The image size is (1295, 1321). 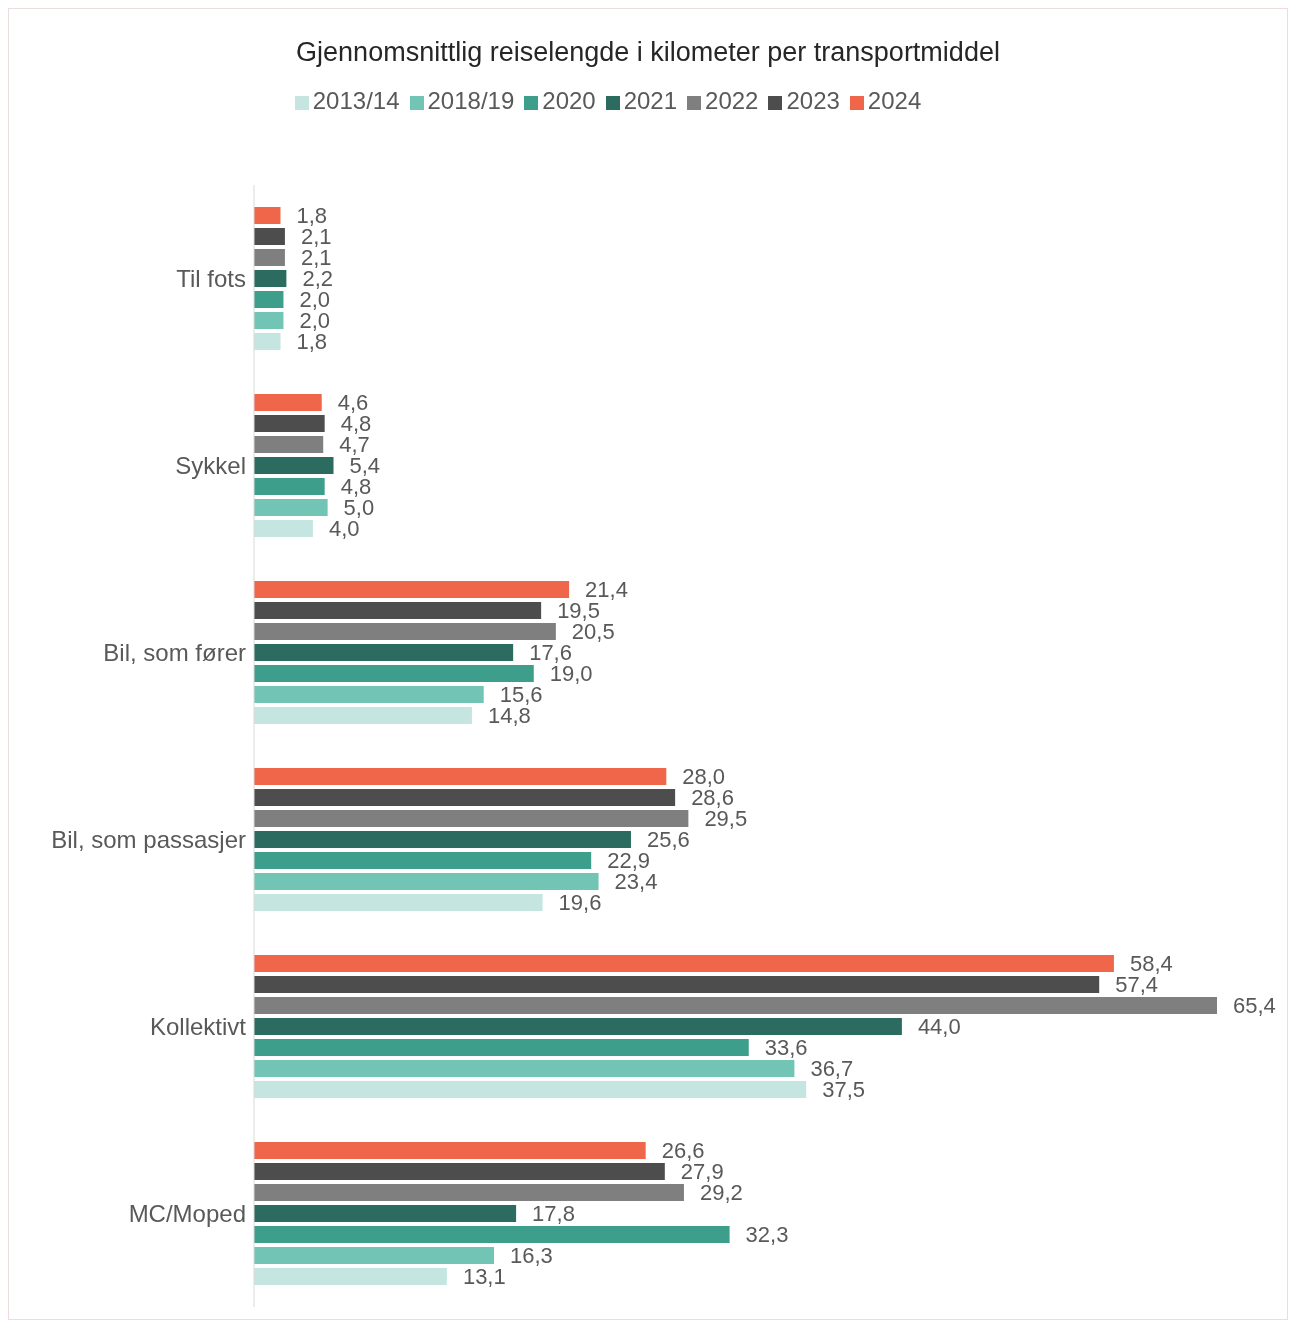 What do you see at coordinates (569, 100) in the screenshot?
I see `legend-label: 2020` at bounding box center [569, 100].